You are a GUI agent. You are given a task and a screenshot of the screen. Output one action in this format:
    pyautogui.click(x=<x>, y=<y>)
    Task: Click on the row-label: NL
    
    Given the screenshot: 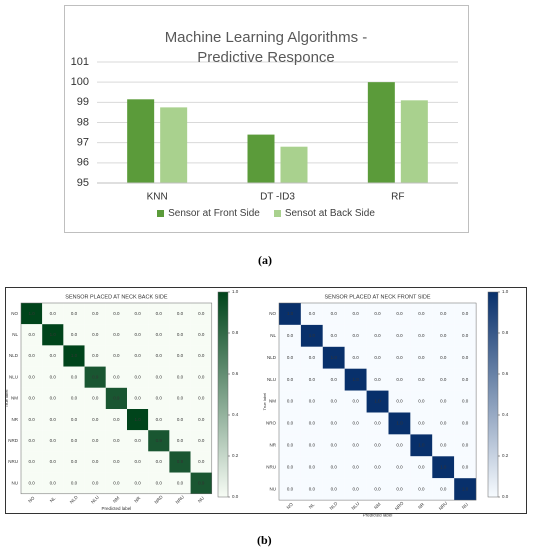 What is the action you would take?
    pyautogui.click(x=15, y=334)
    